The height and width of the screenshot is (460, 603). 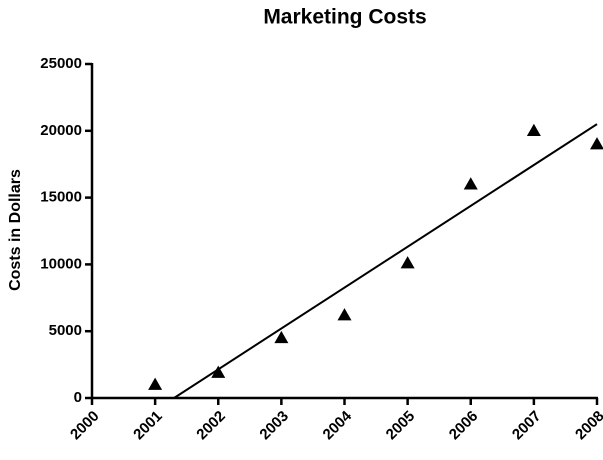 What do you see at coordinates (274, 426) in the screenshot?
I see `x-tick-label: 2003` at bounding box center [274, 426].